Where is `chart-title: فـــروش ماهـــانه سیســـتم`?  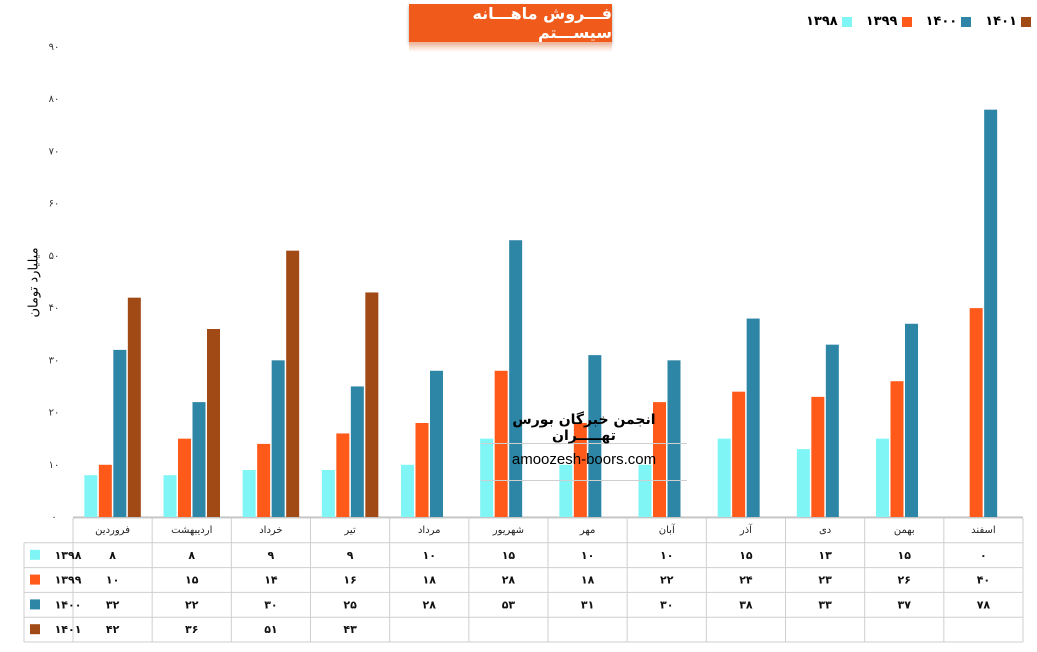 chart-title: فـــروش ماهـــانه سیســـتم is located at coordinates (510, 23).